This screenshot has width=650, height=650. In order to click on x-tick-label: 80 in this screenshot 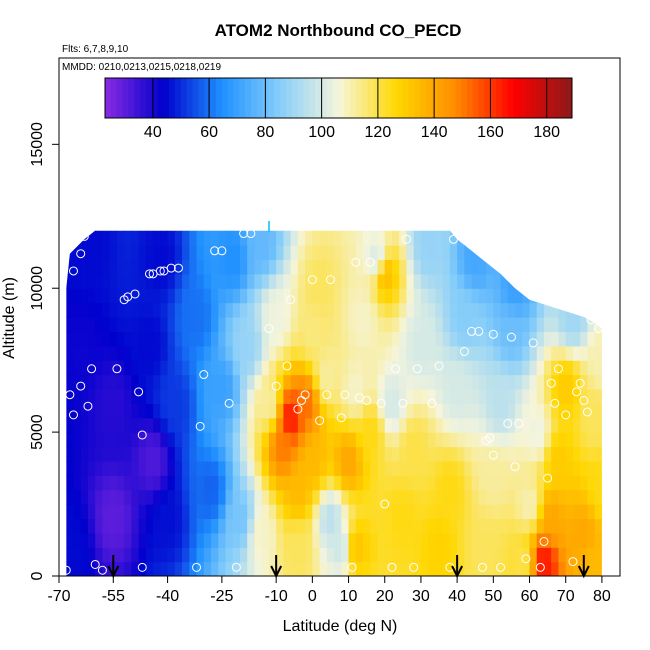, I will do `click(602, 596)`.